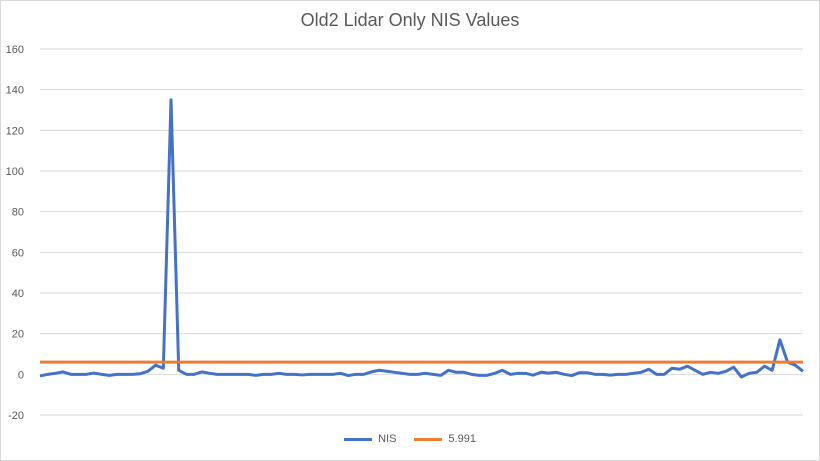  I want to click on y-tick-label: 20, so click(18, 335).